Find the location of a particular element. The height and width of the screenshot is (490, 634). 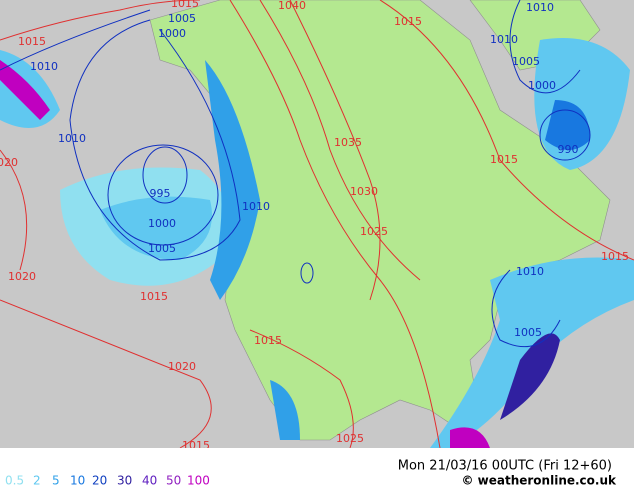

isobar-label: 990 is located at coordinates (568, 149).